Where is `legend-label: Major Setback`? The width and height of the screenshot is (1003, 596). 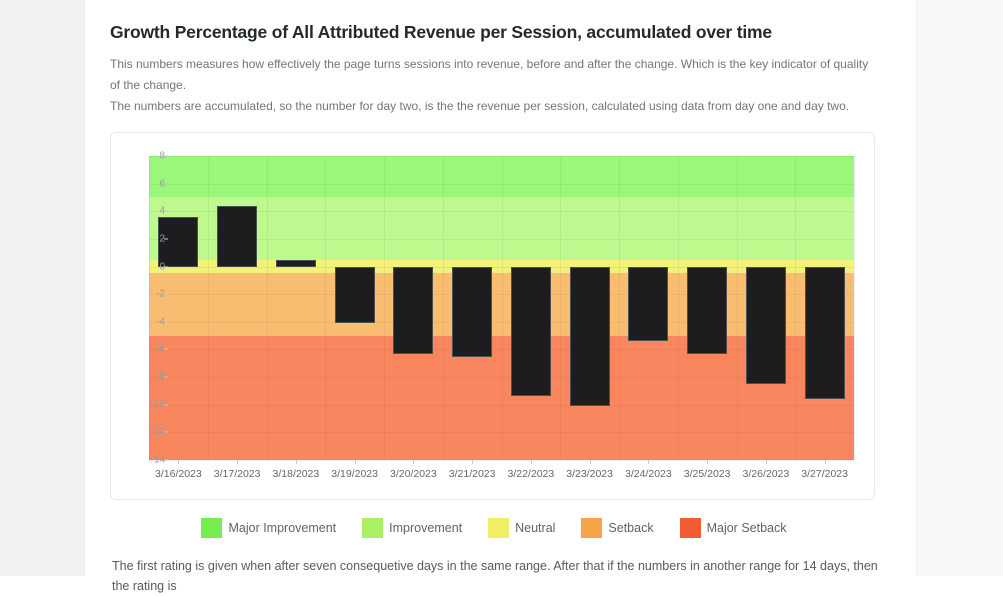
legend-label: Major Setback is located at coordinates (746, 528).